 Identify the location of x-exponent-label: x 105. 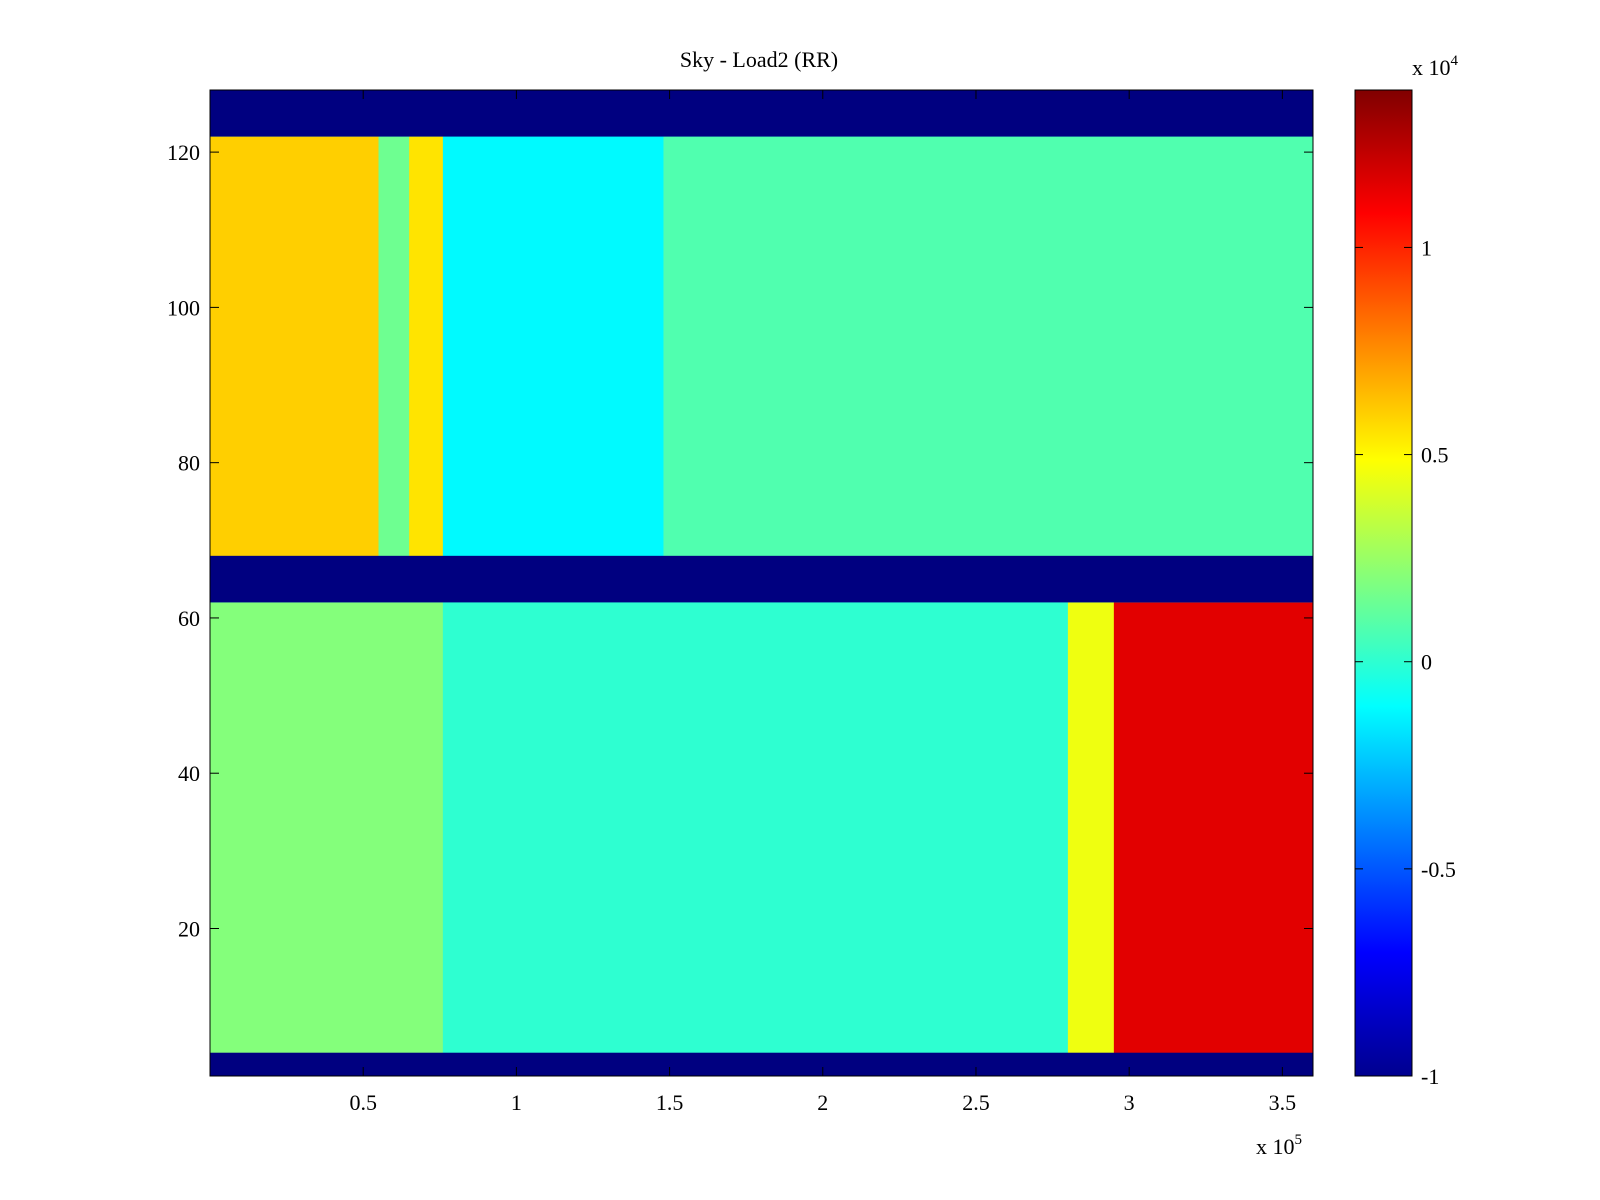
(1279, 1145).